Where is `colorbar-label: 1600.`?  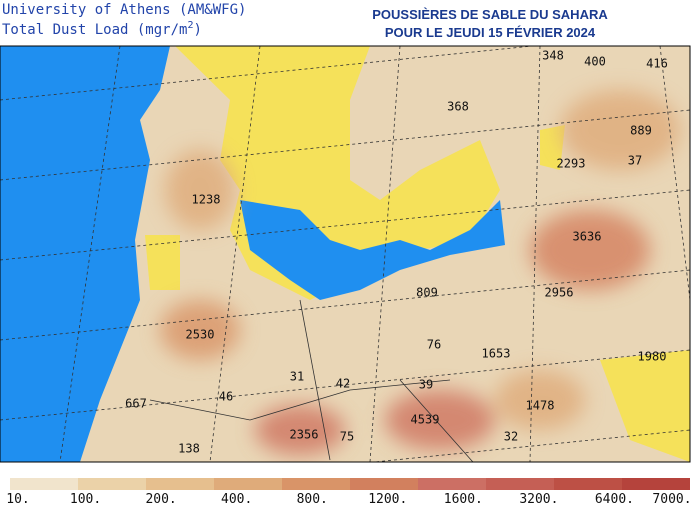
colorbar-label: 1600. is located at coordinates (463, 499).